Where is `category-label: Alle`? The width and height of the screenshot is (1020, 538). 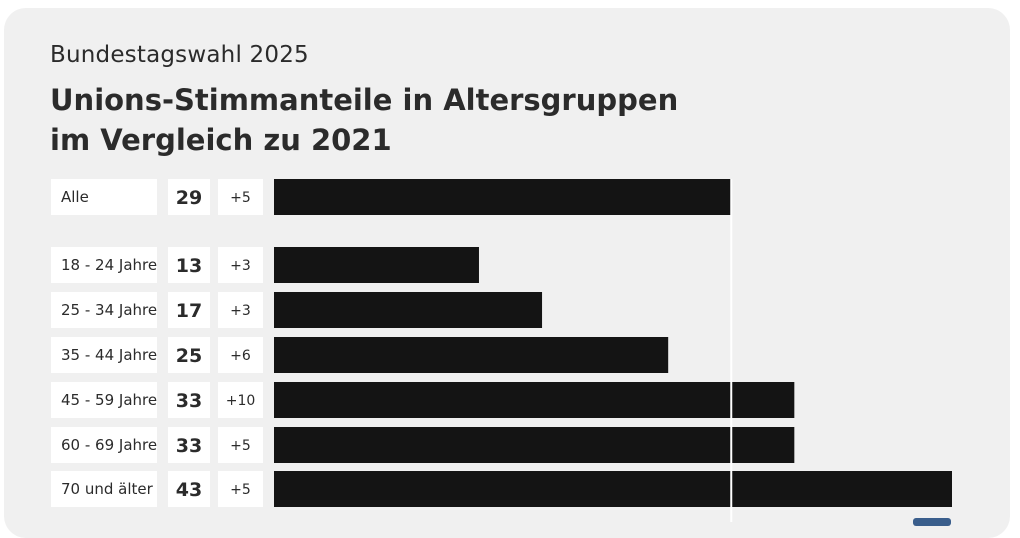 category-label: Alle is located at coordinates (75, 197).